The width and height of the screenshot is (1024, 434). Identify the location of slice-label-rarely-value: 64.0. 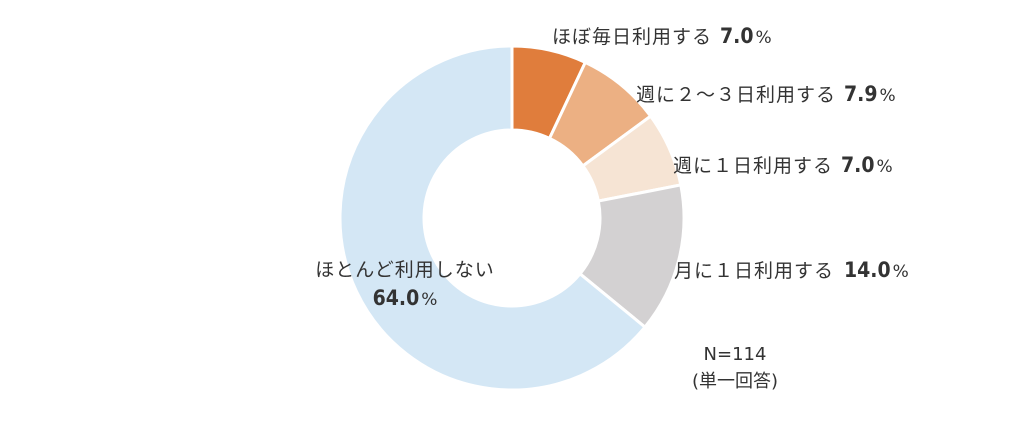
(396, 298).